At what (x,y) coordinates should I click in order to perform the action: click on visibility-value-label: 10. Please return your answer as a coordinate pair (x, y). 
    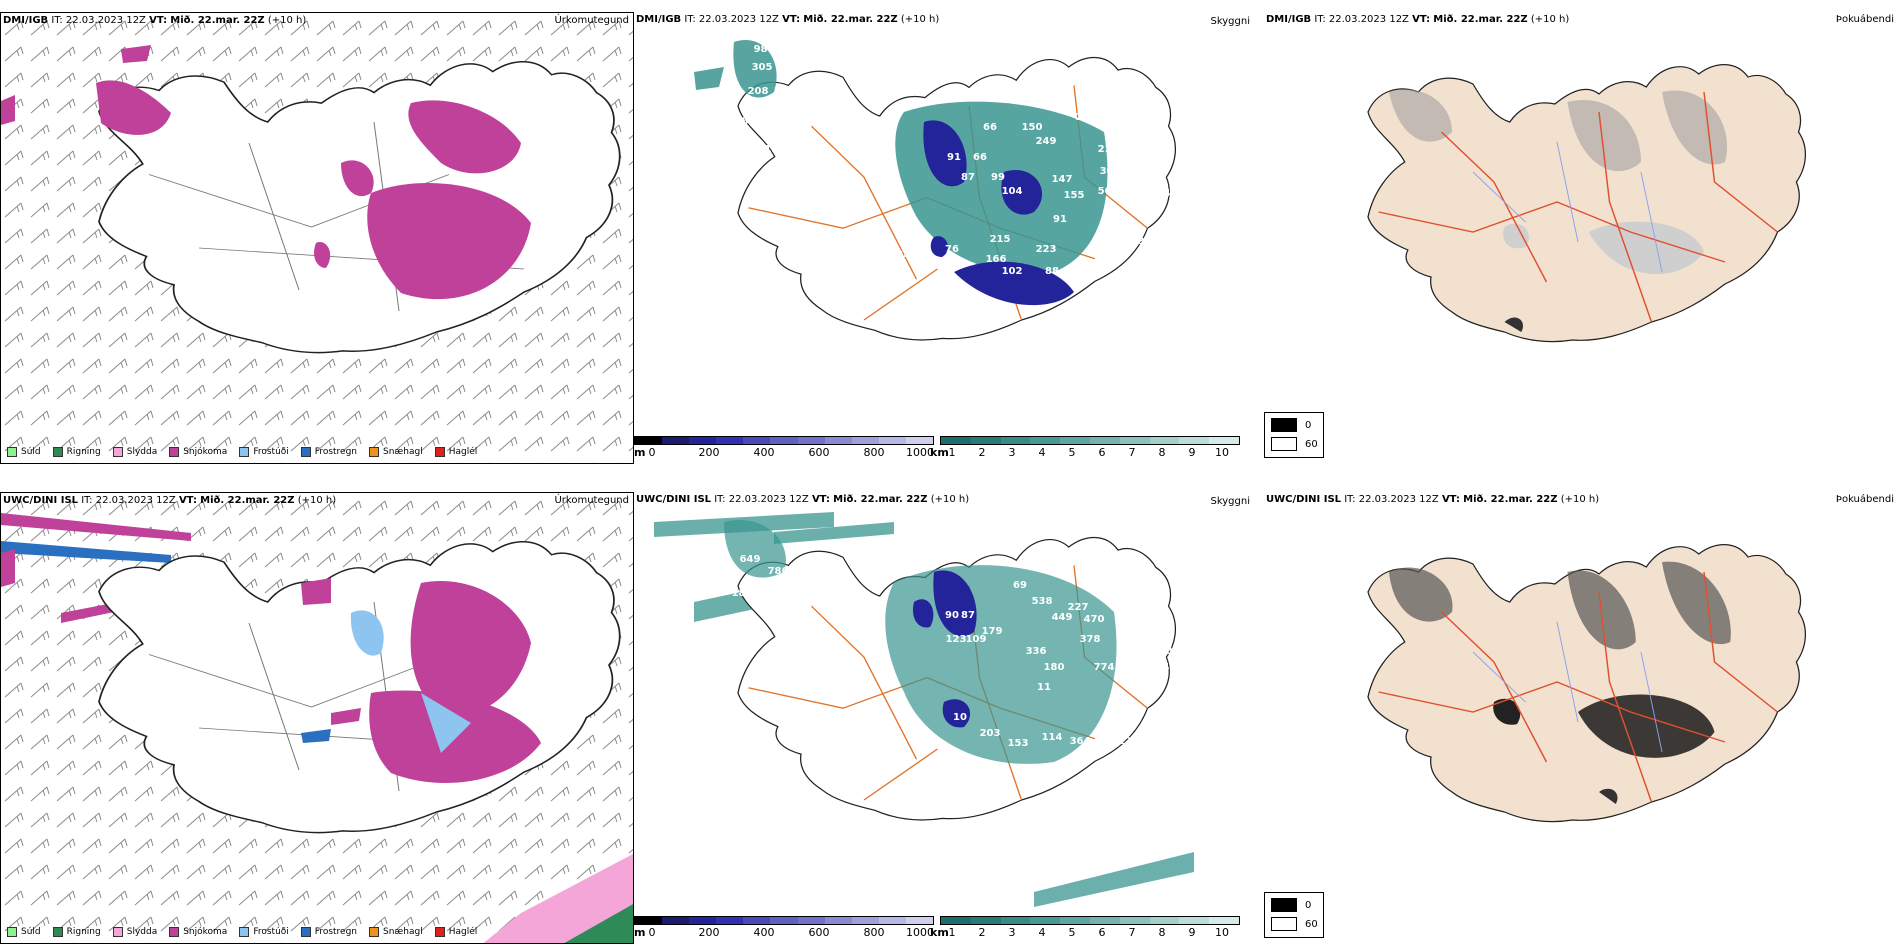
    Looking at the image, I should click on (960, 717).